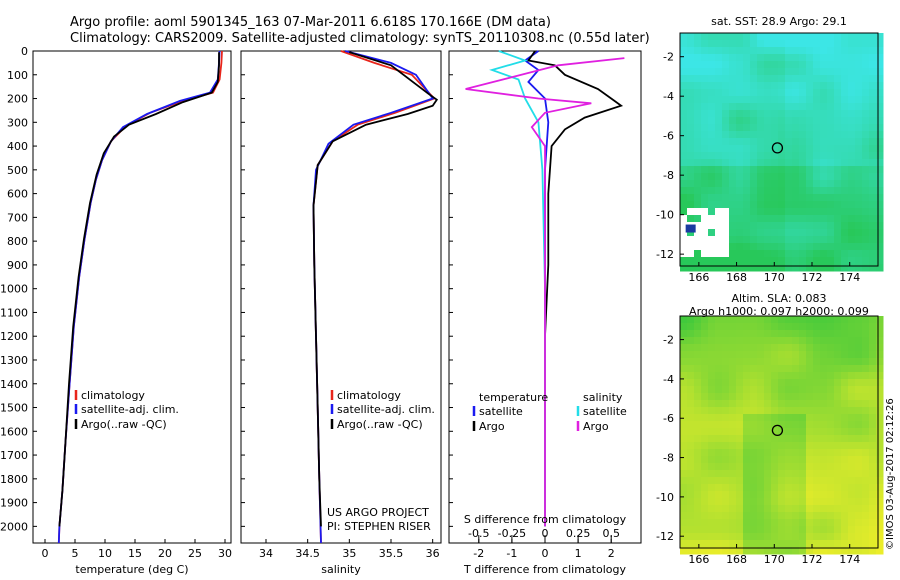 The height and width of the screenshot is (580, 900). Describe the element at coordinates (14, 479) in the screenshot. I see `y-tick-label: 1800` at that location.